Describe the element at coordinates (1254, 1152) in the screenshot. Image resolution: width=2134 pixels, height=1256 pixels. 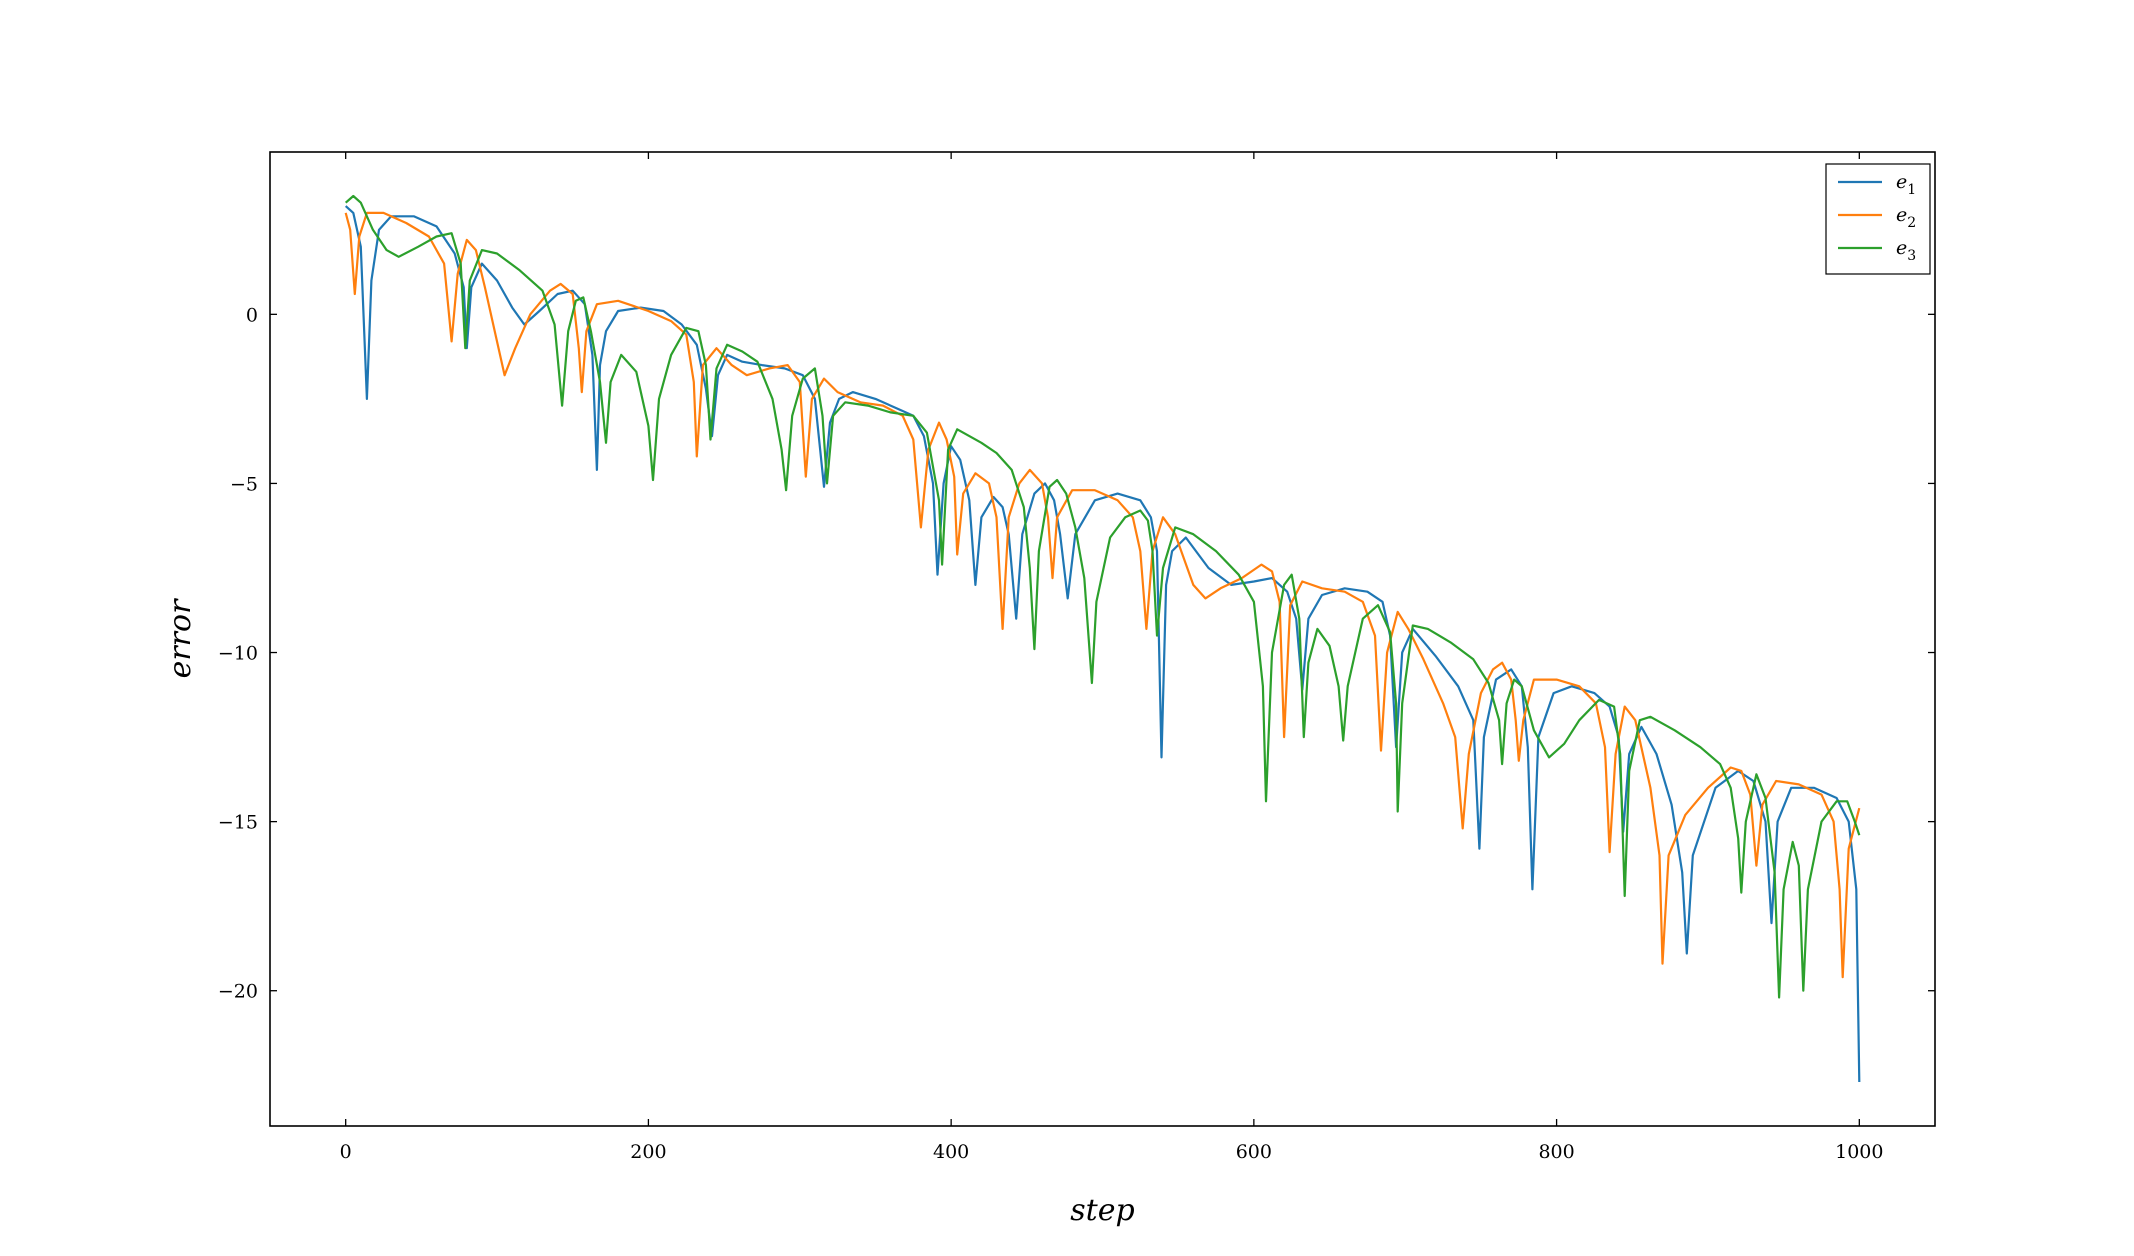
I see `x-tick-label: 600` at that location.